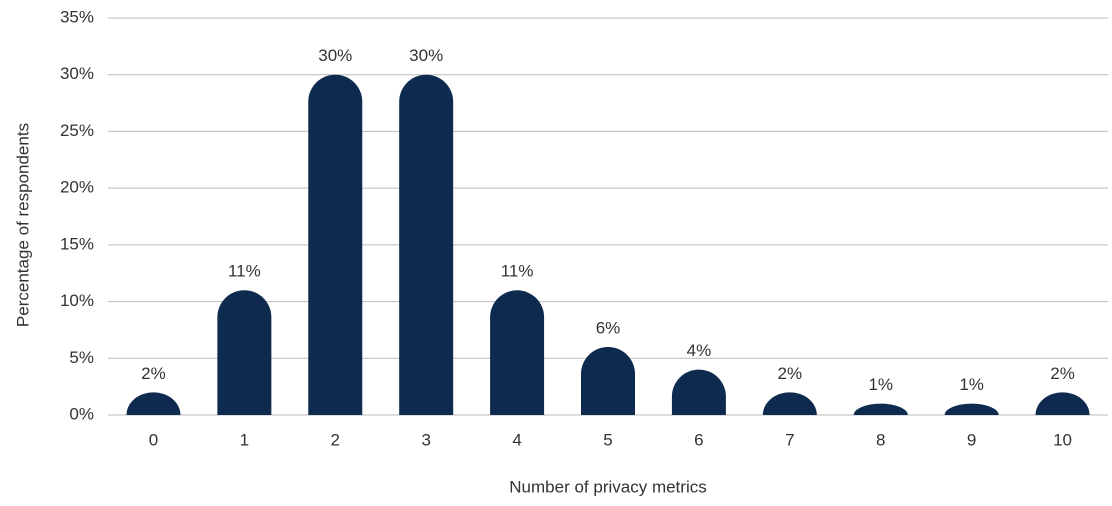 This screenshot has height=506, width=1112. What do you see at coordinates (608, 327) in the screenshot?
I see `data-label: 6%` at bounding box center [608, 327].